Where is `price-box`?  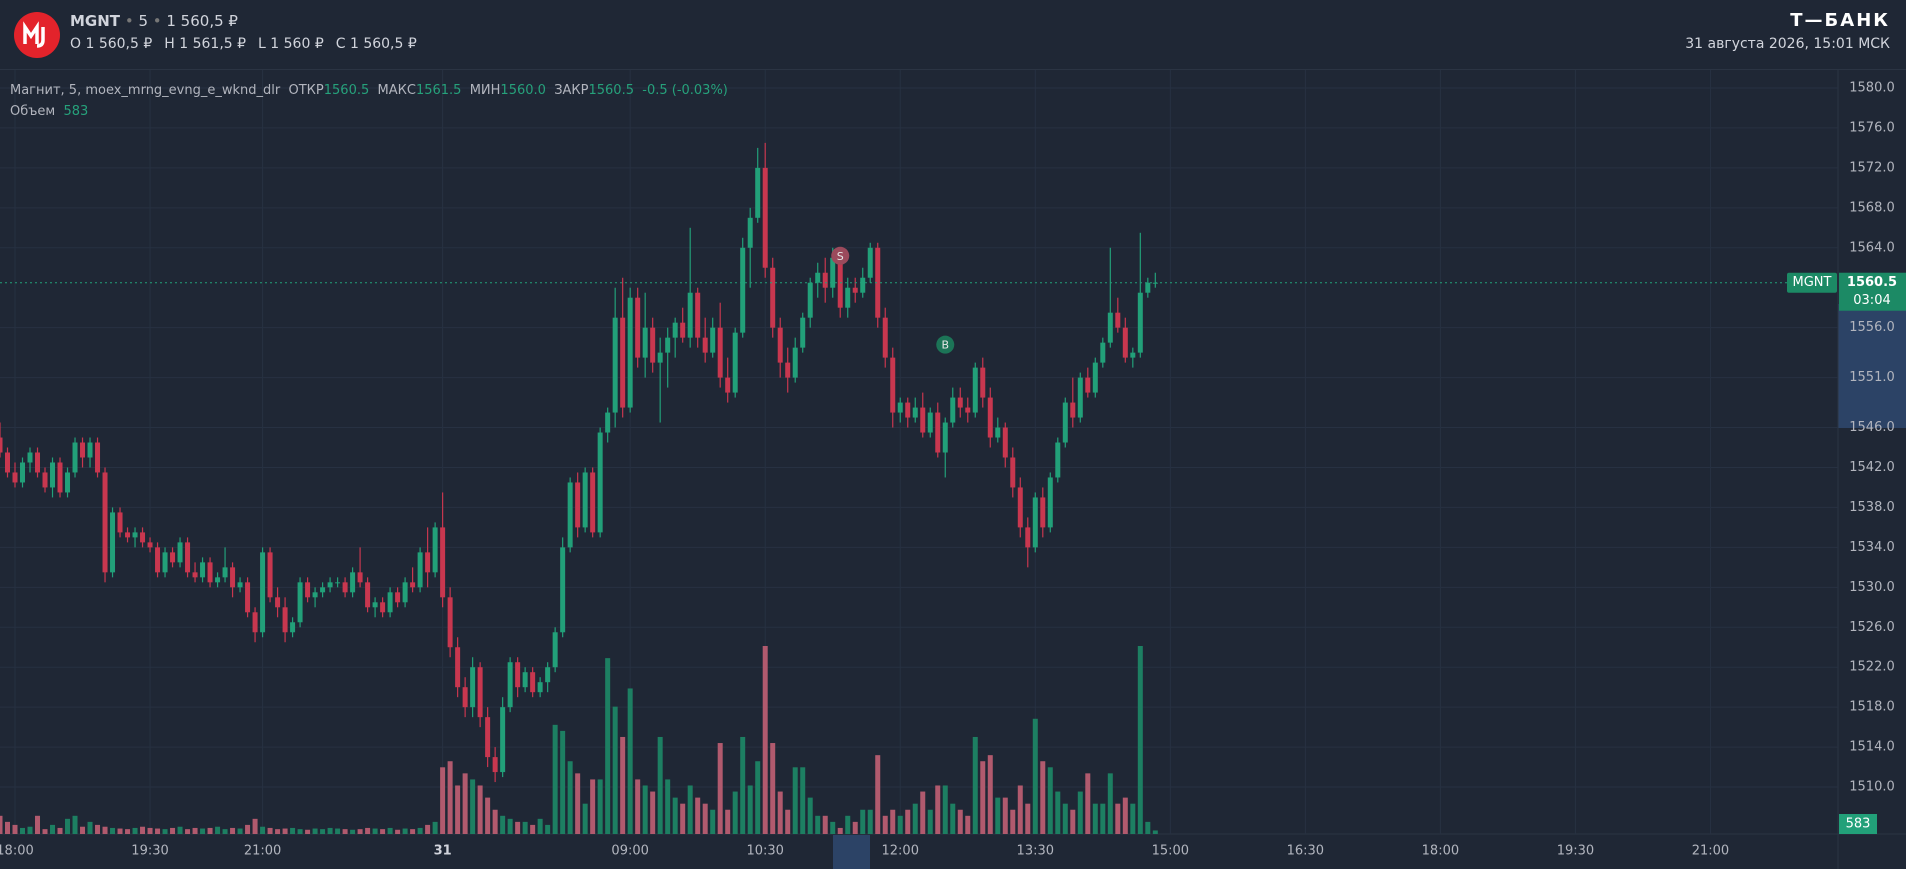
price-box is located at coordinates (1872, 291).